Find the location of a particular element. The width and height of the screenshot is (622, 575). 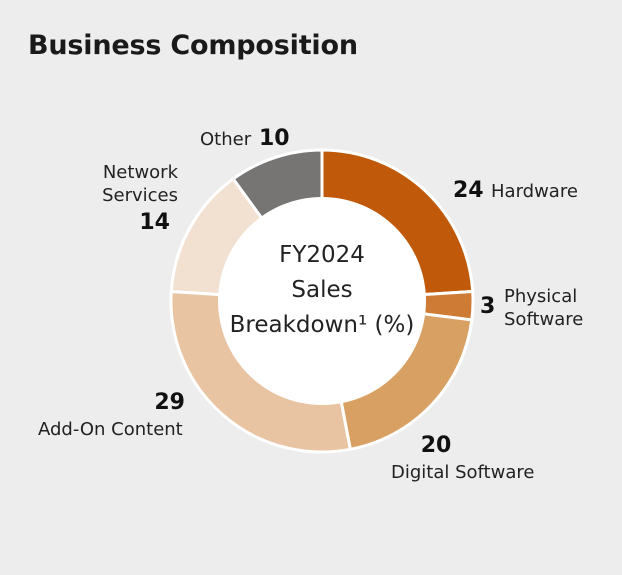

center-line-3-suffix: ¹ (%) is located at coordinates (386, 325).